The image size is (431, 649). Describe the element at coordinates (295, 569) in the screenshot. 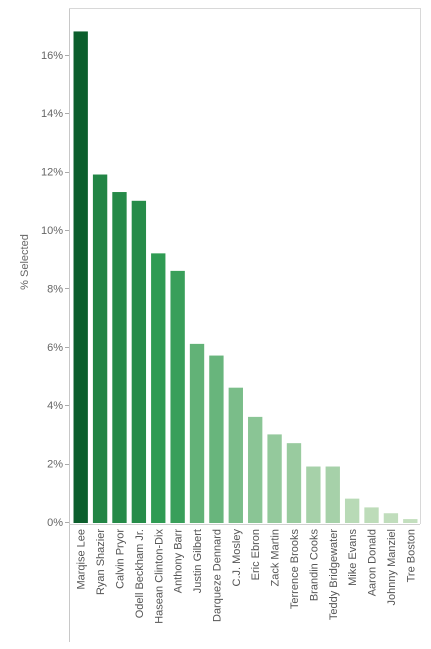

I see `x-category-label: Terrence Brooks` at that location.